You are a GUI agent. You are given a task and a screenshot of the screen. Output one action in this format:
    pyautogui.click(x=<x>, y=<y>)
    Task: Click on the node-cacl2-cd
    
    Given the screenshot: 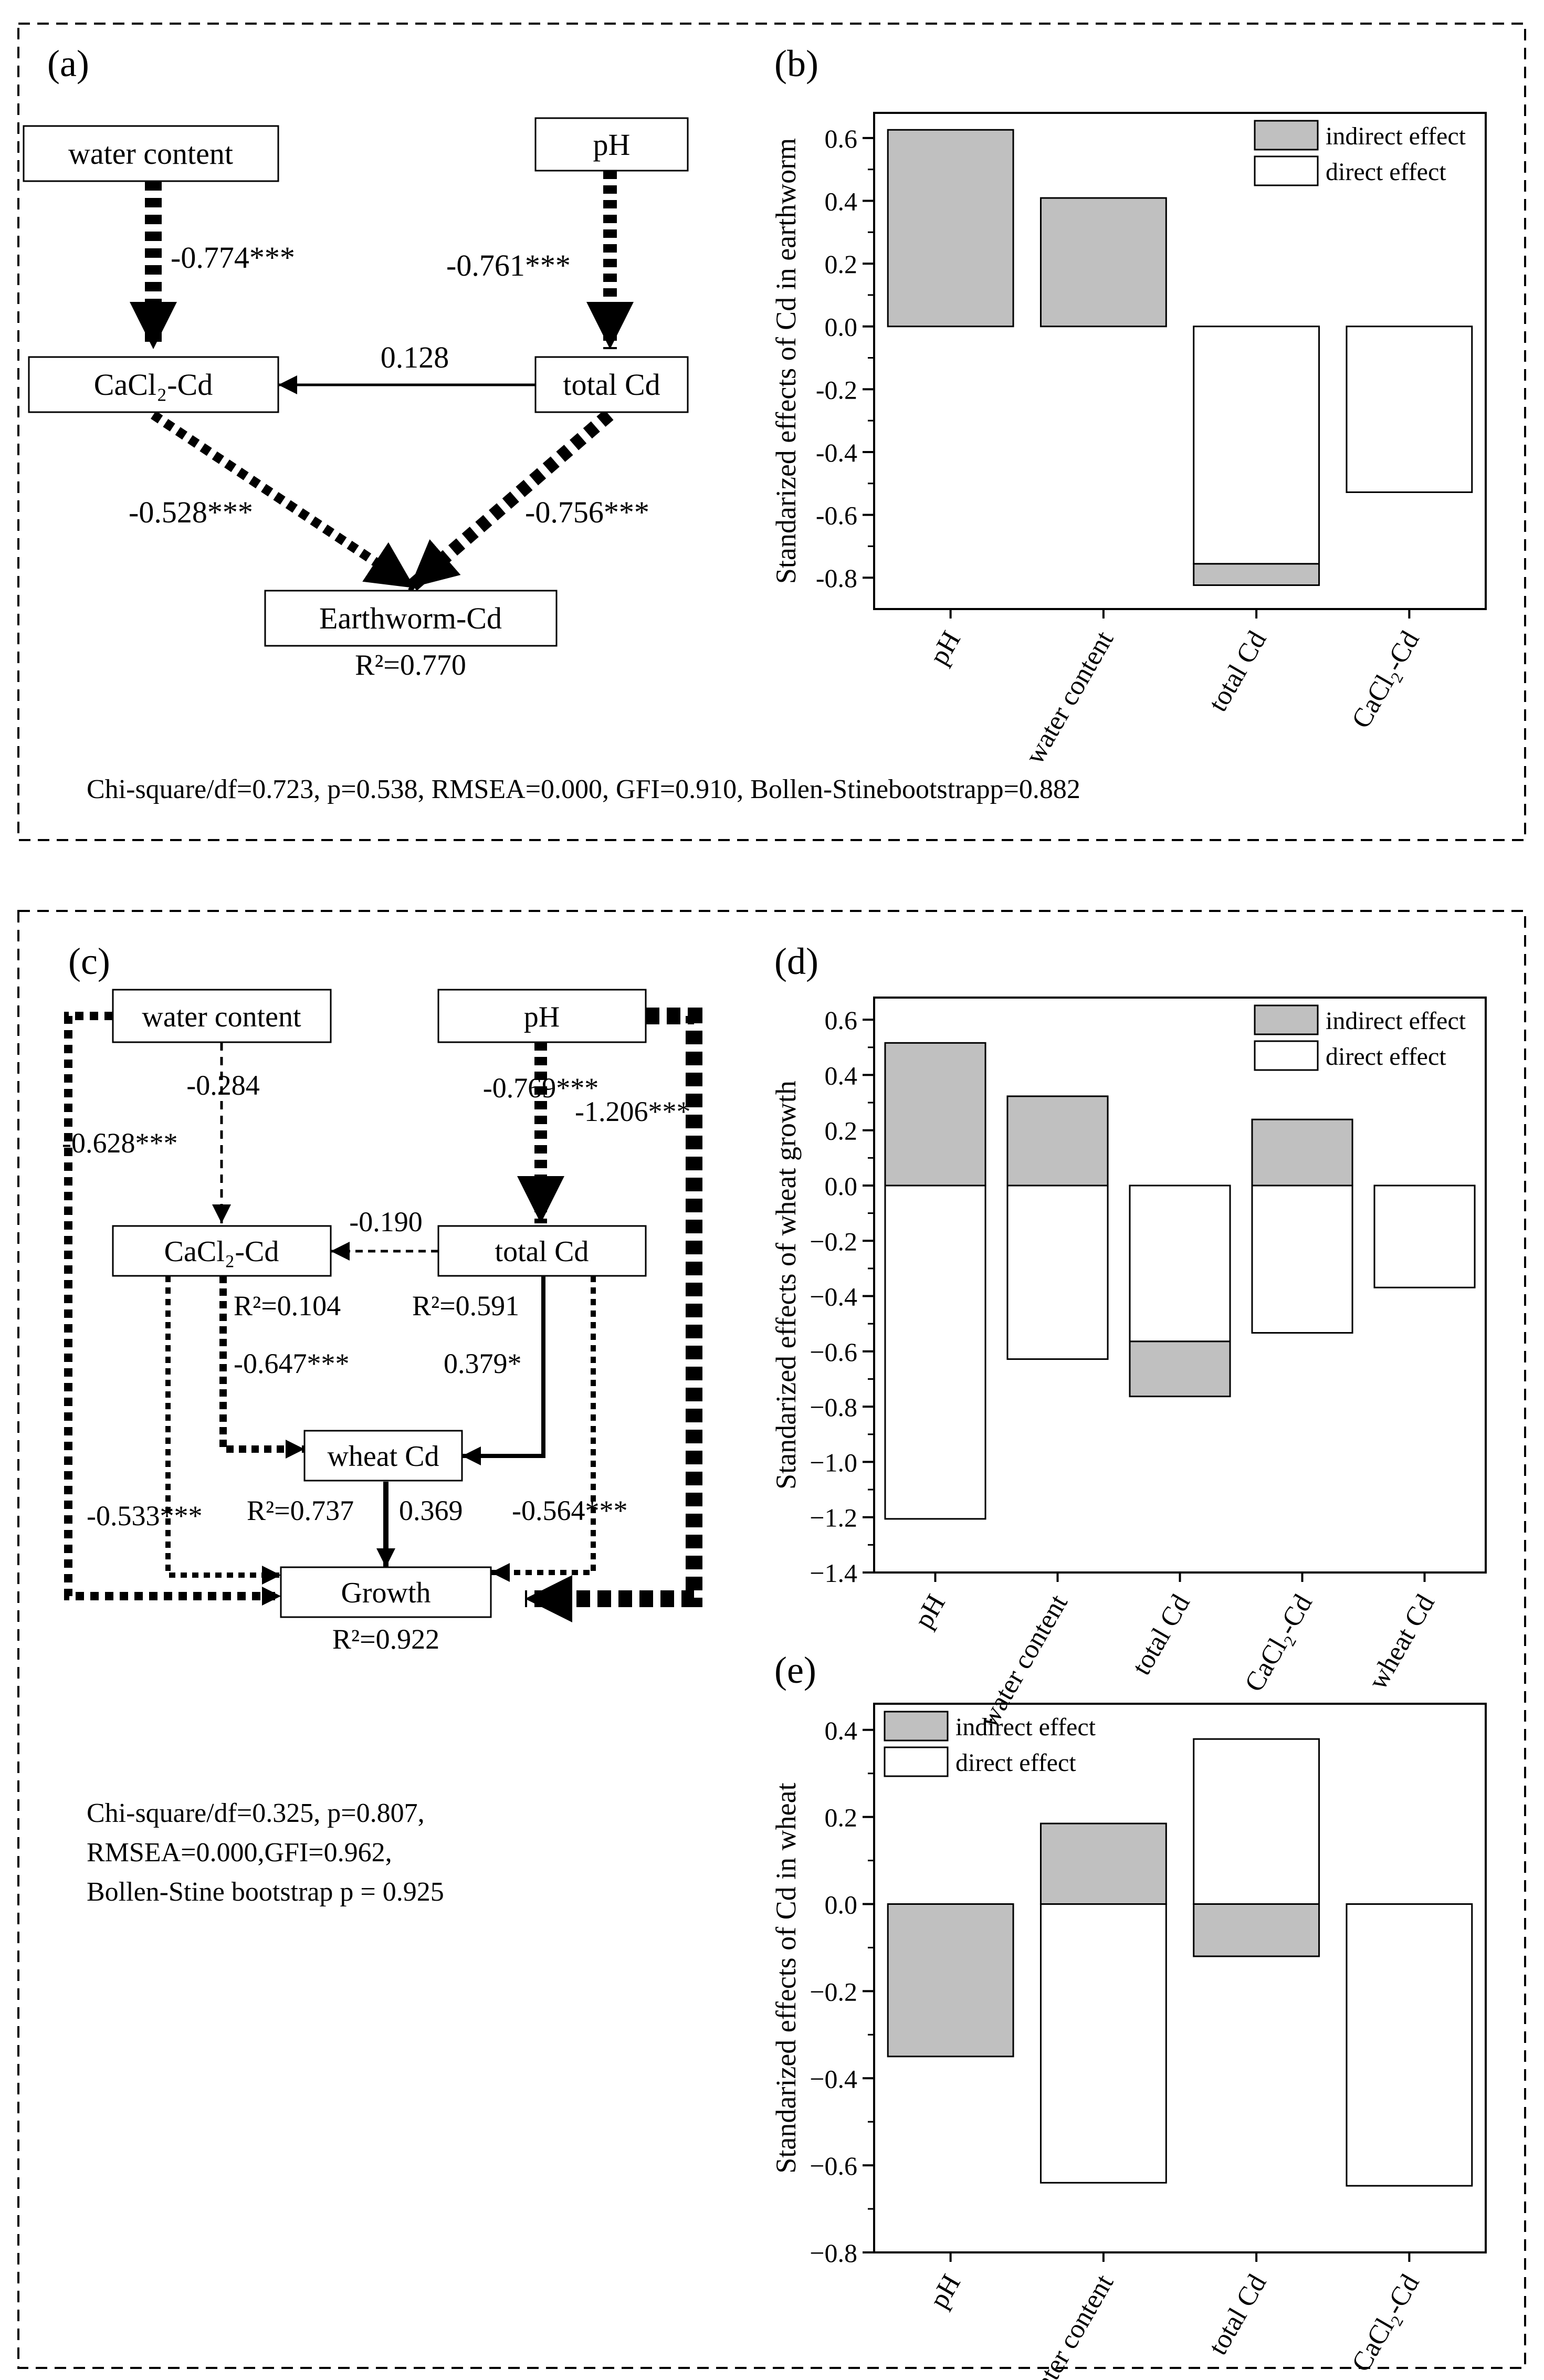 What is the action you would take?
    pyautogui.click(x=153, y=384)
    